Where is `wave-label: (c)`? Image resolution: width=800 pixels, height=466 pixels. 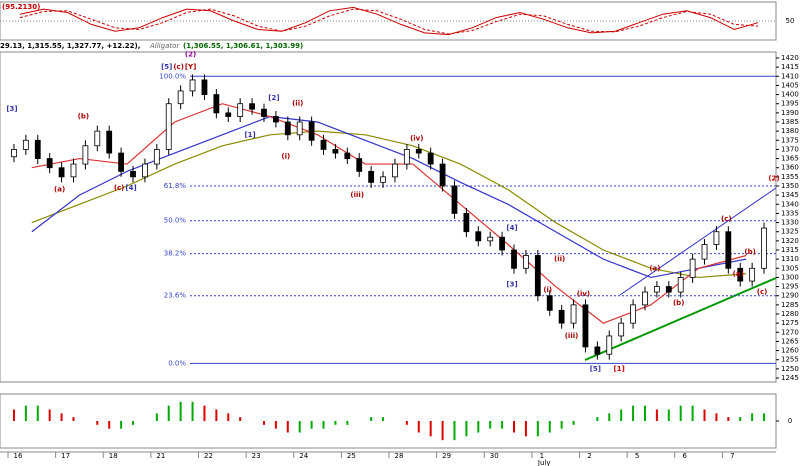 wave-label: (c) is located at coordinates (726, 219).